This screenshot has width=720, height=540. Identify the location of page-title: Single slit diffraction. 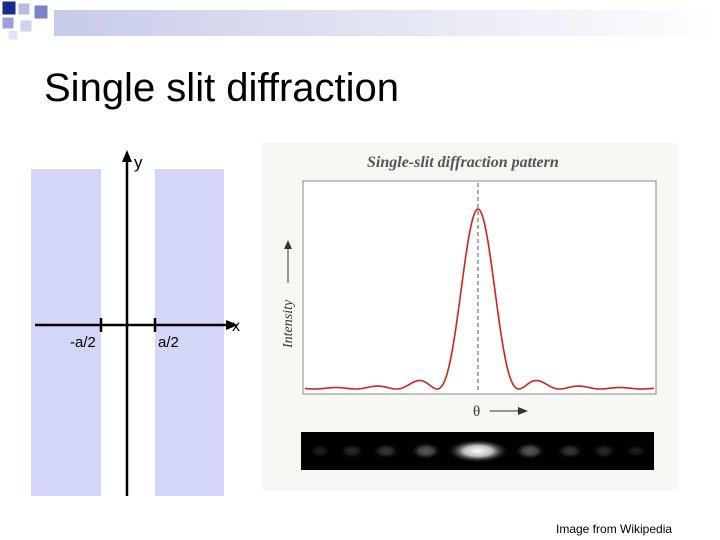
(221, 88).